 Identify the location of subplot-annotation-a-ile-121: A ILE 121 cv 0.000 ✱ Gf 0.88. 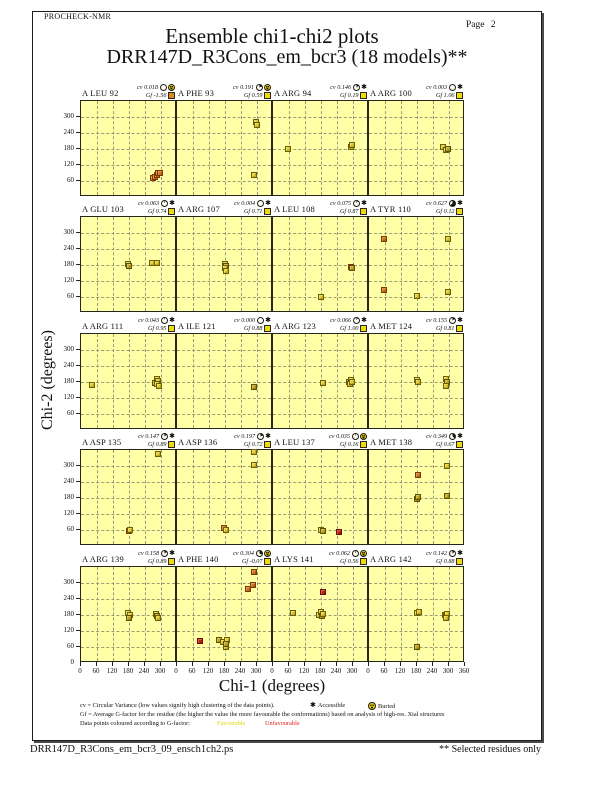
(224, 324).